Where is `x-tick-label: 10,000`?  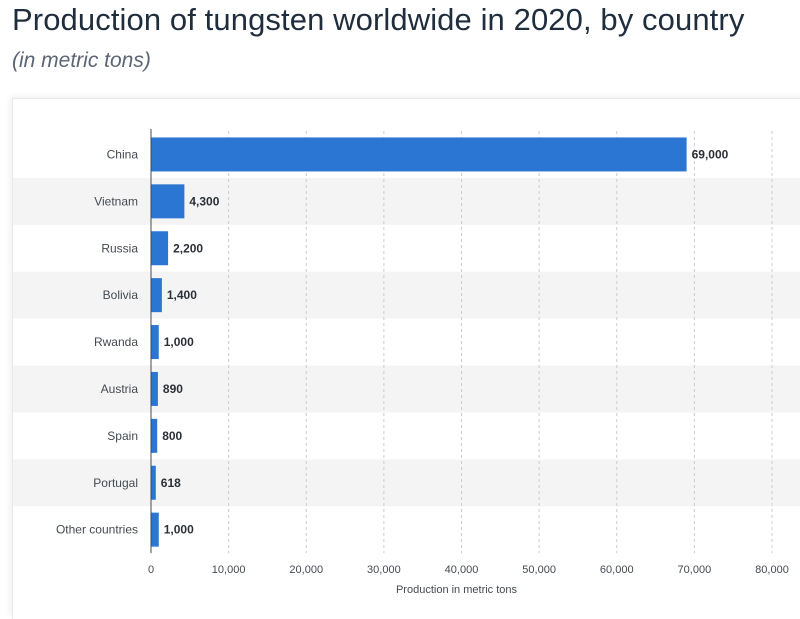
x-tick-label: 10,000 is located at coordinates (229, 570).